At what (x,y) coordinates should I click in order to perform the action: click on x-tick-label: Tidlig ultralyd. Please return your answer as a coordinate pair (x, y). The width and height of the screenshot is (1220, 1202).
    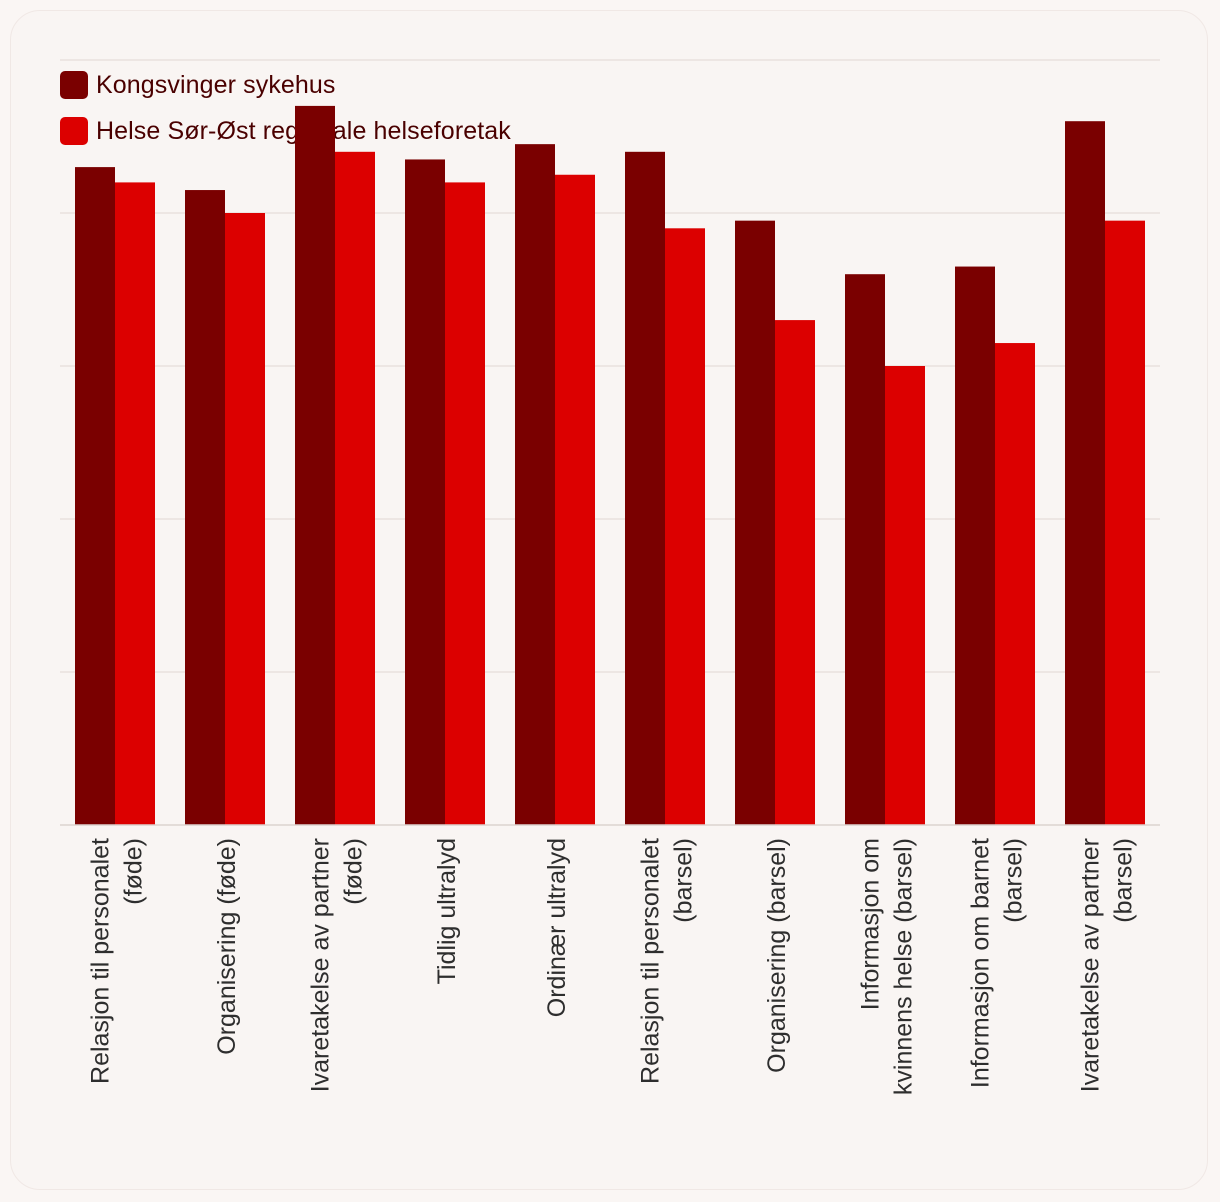
    Looking at the image, I should click on (447, 911).